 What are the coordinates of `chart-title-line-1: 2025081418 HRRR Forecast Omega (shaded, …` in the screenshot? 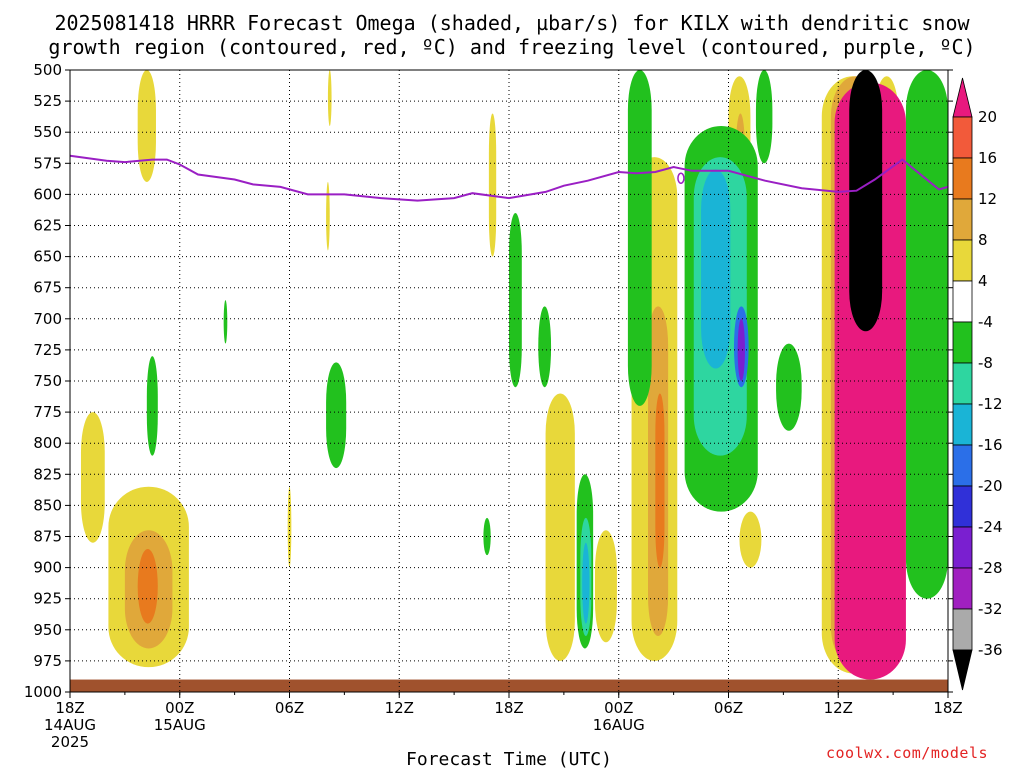 It's located at (512, 23).